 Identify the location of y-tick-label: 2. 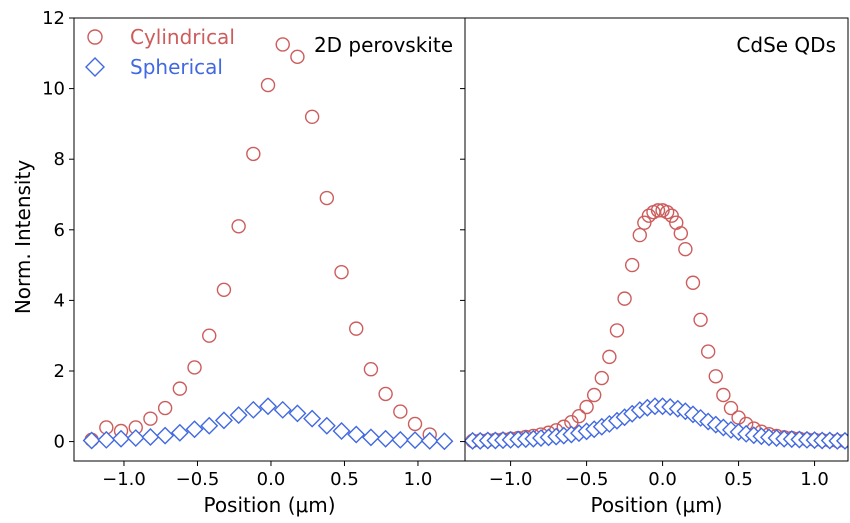
(59, 371).